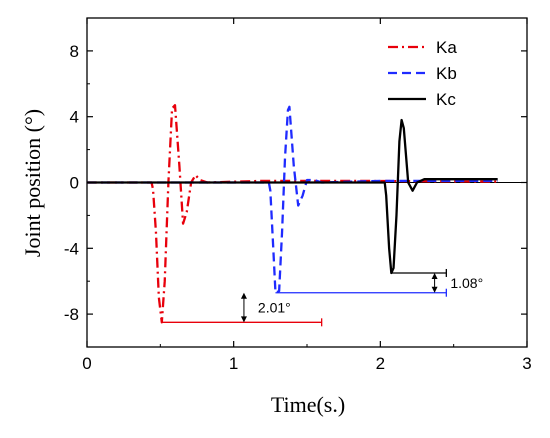  What do you see at coordinates (446, 47) in the screenshot?
I see `legend-label-ka: Ka` at bounding box center [446, 47].